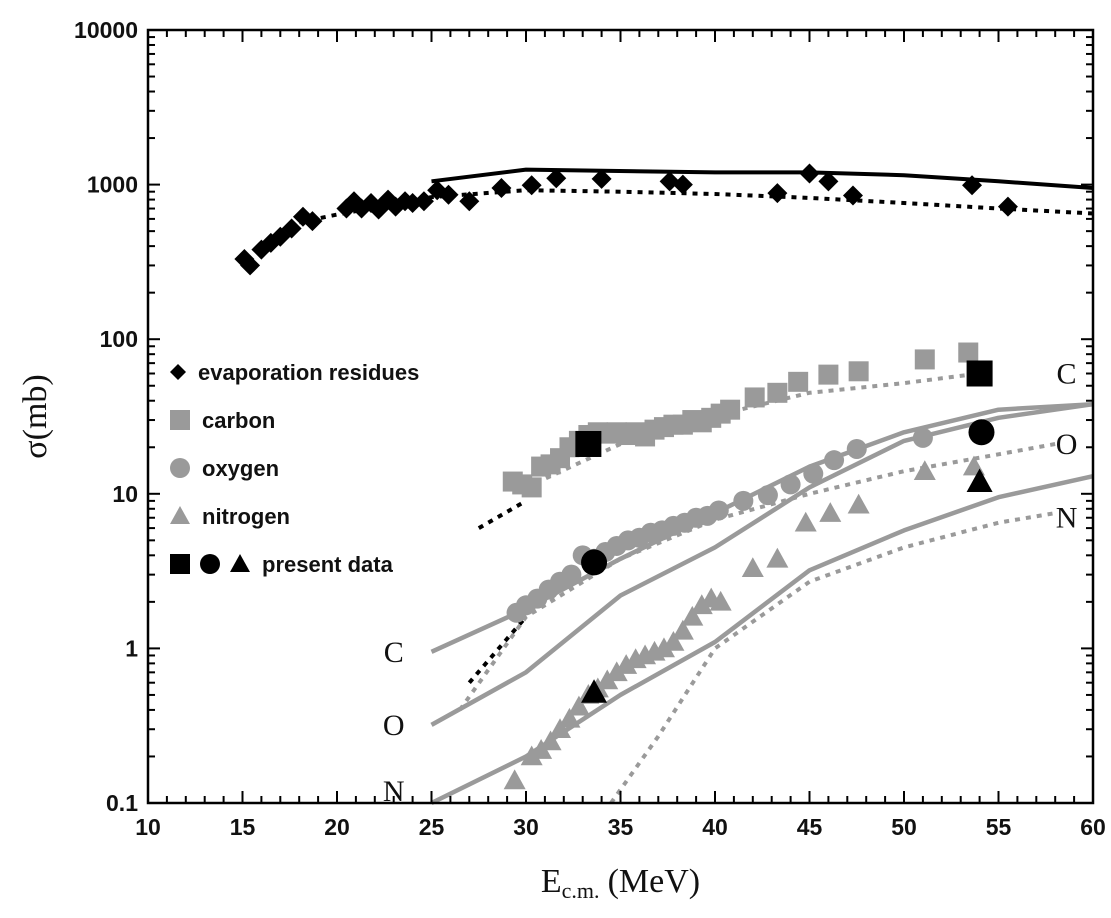  Describe the element at coordinates (832, 658) in the screenshot. I see `curve-n-dotted-gray` at that location.